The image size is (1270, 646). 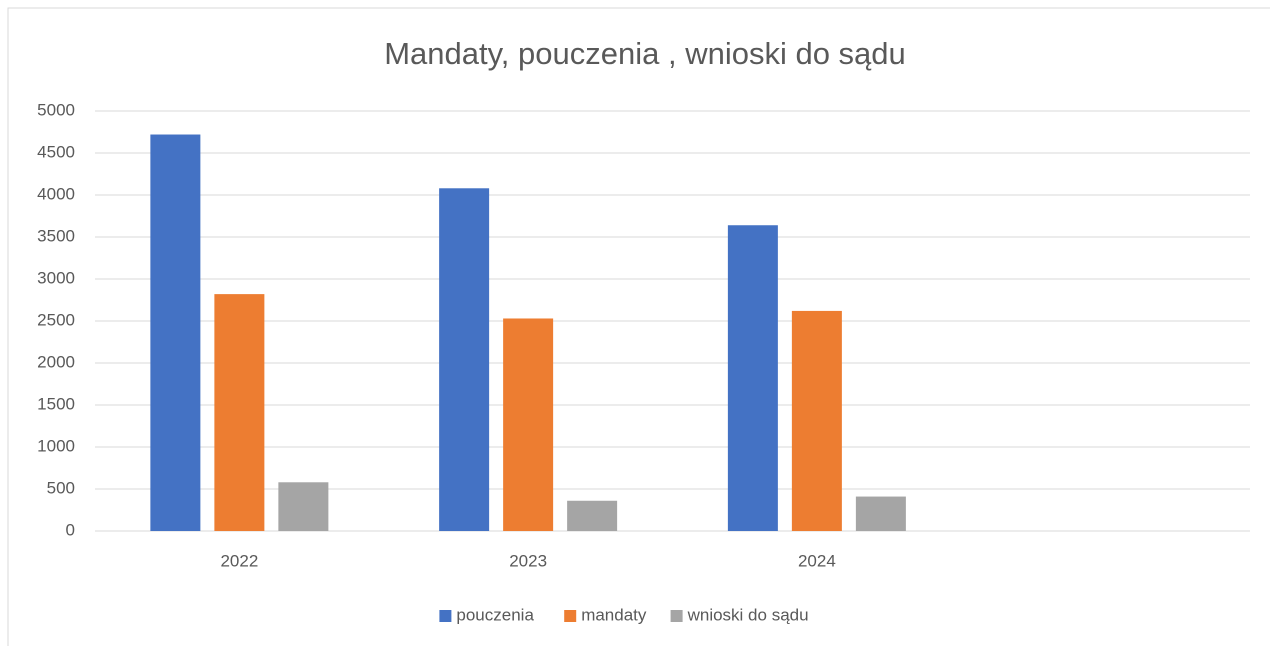 What do you see at coordinates (495, 614) in the screenshot?
I see `legend-label: pouczenia` at bounding box center [495, 614].